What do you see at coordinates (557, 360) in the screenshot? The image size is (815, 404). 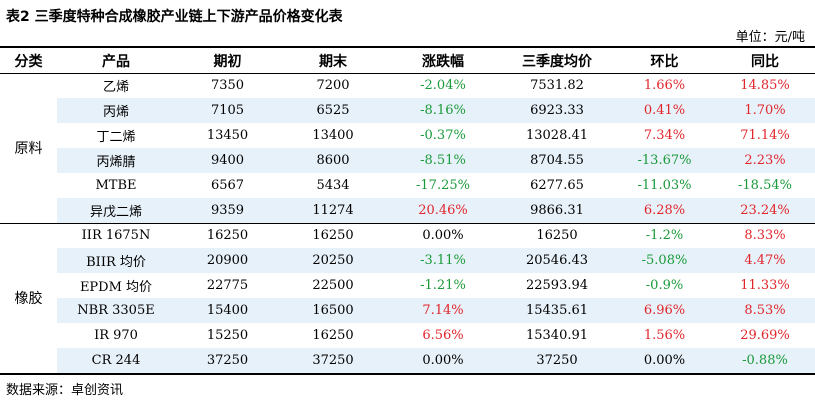 I see `avg-price-cell: 37250` at bounding box center [557, 360].